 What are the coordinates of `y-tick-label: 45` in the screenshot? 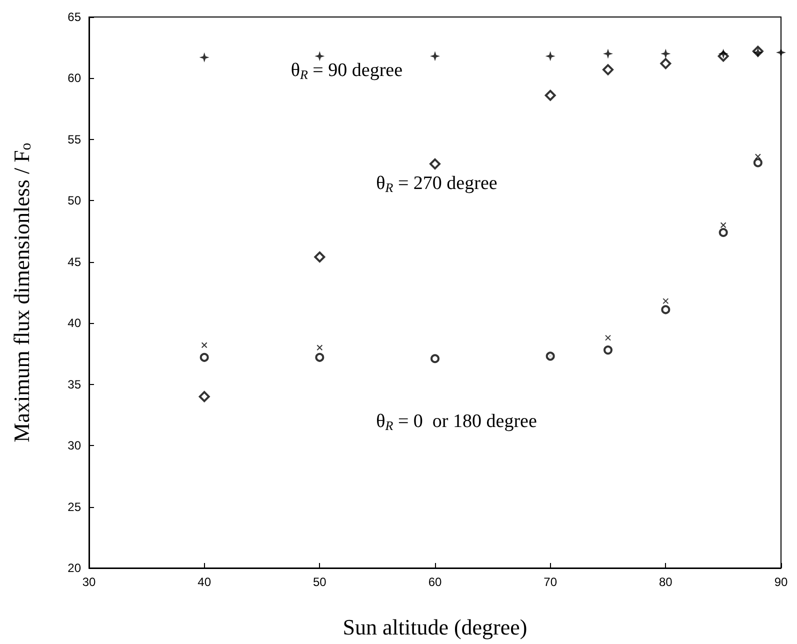 It's located at (75, 261).